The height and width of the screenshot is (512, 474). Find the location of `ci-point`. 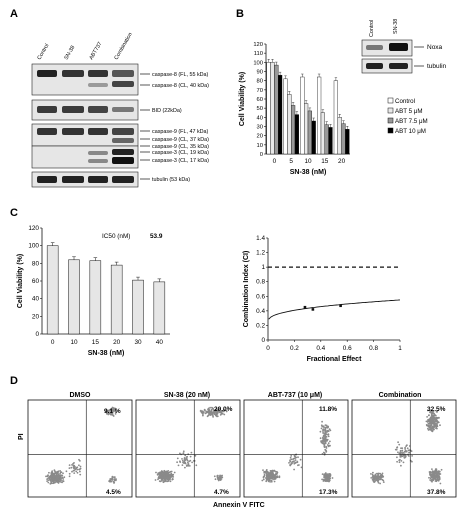

ci-point is located at coordinates (305, 307).